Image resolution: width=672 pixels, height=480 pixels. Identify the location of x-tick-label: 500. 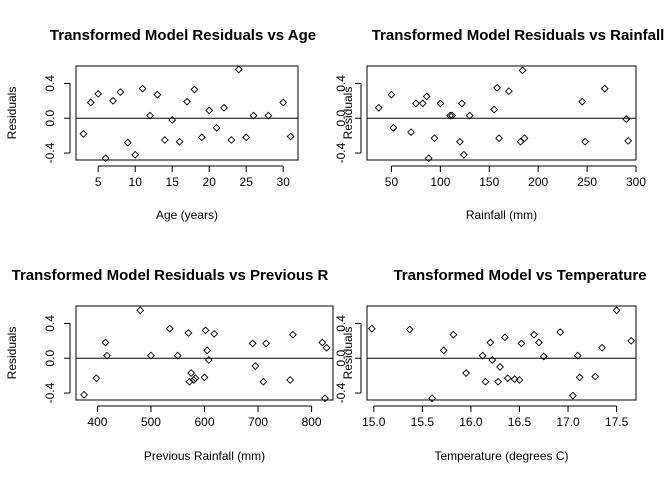
(151, 422).